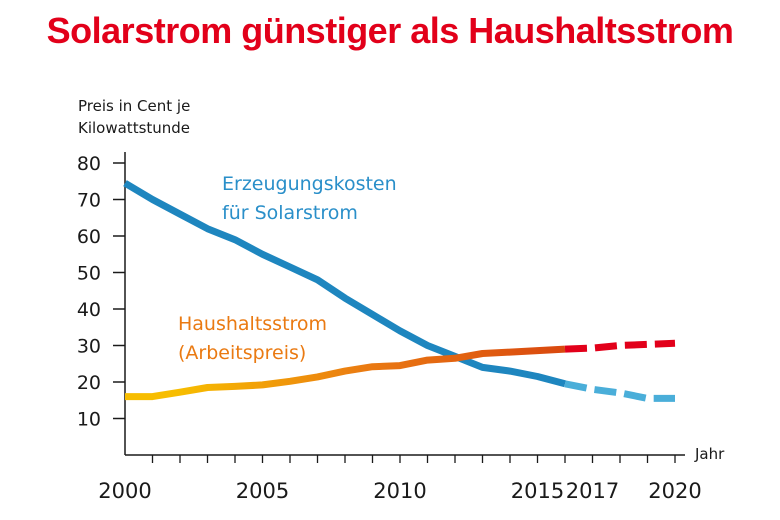 This screenshot has width=780, height=520. I want to click on household-line, so click(345, 373).